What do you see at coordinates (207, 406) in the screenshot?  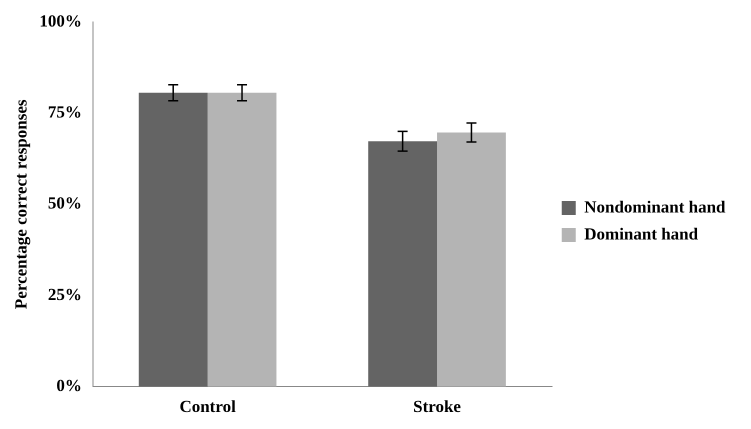 I see `x-tick-label: Control` at bounding box center [207, 406].